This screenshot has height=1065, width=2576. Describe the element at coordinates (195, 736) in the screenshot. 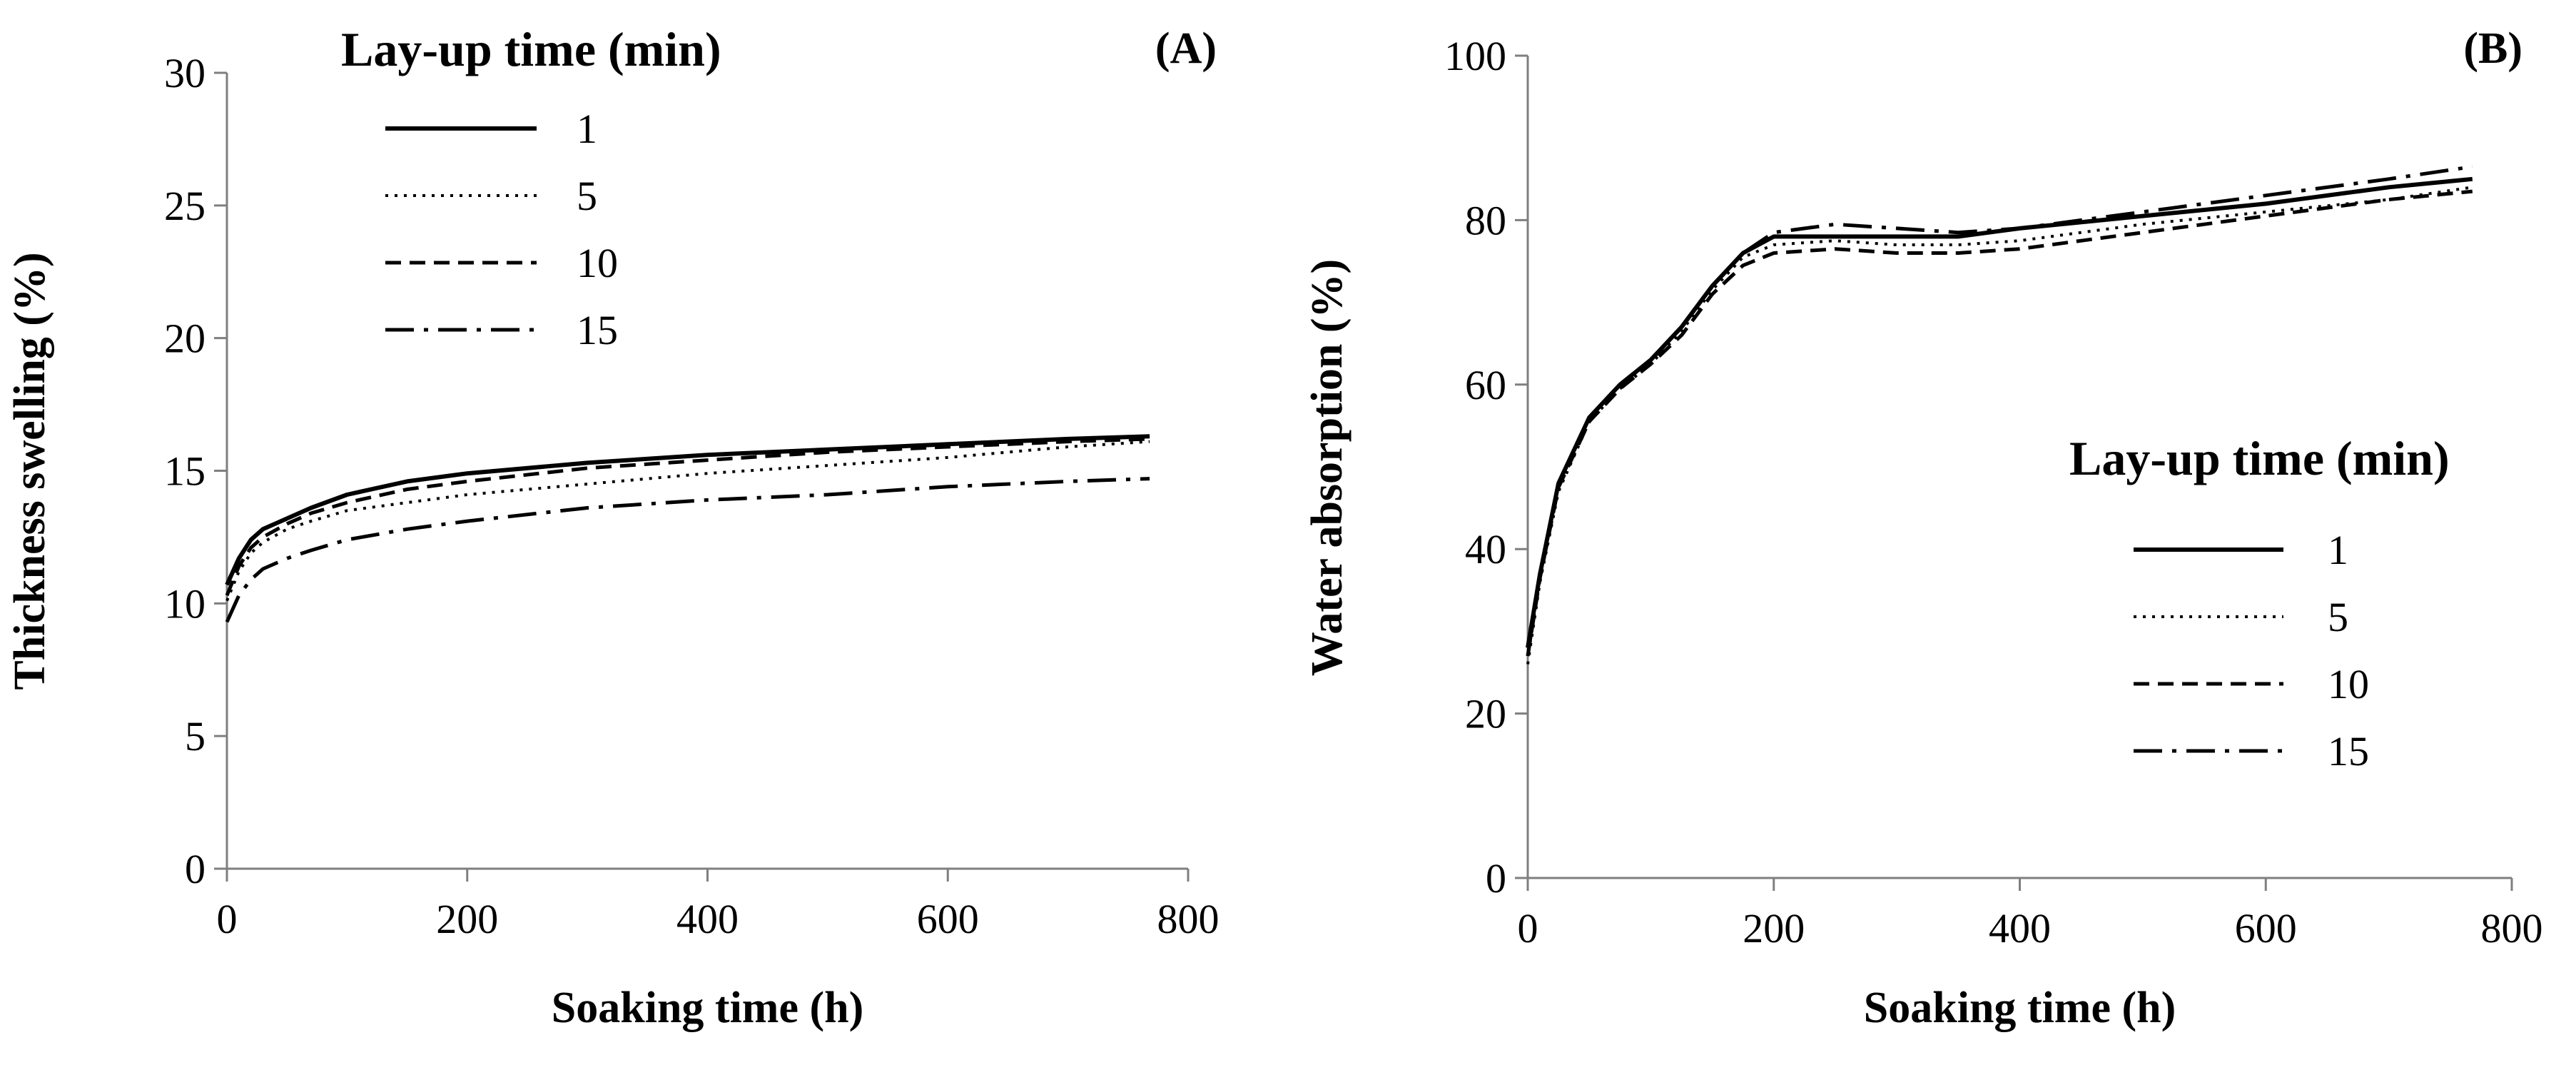

I see `y-tick-label: 5` at that location.